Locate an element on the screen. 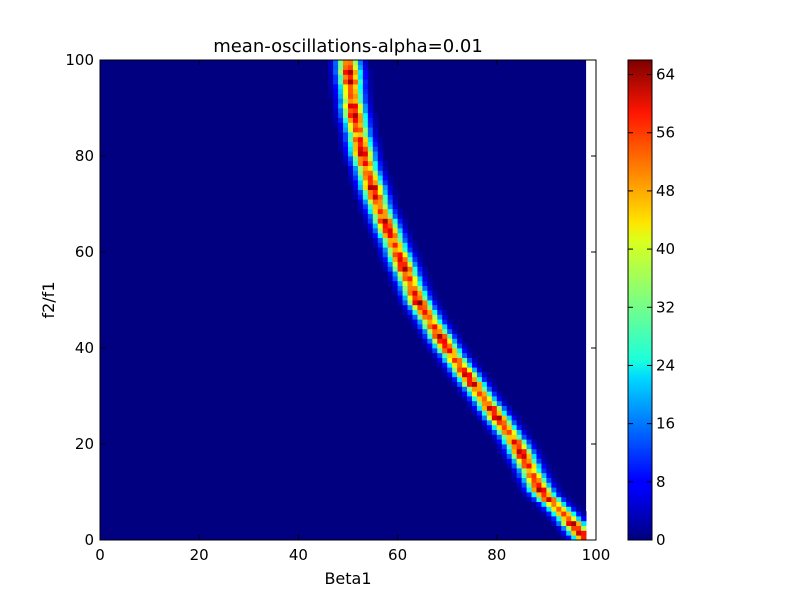  colorbar-tick-label: 0 is located at coordinates (661, 540).